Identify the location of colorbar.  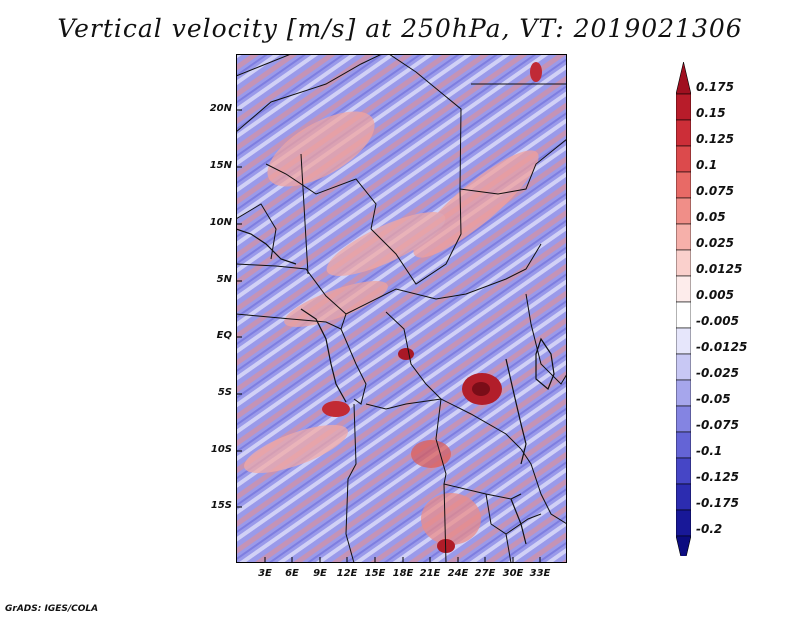
(683, 309).